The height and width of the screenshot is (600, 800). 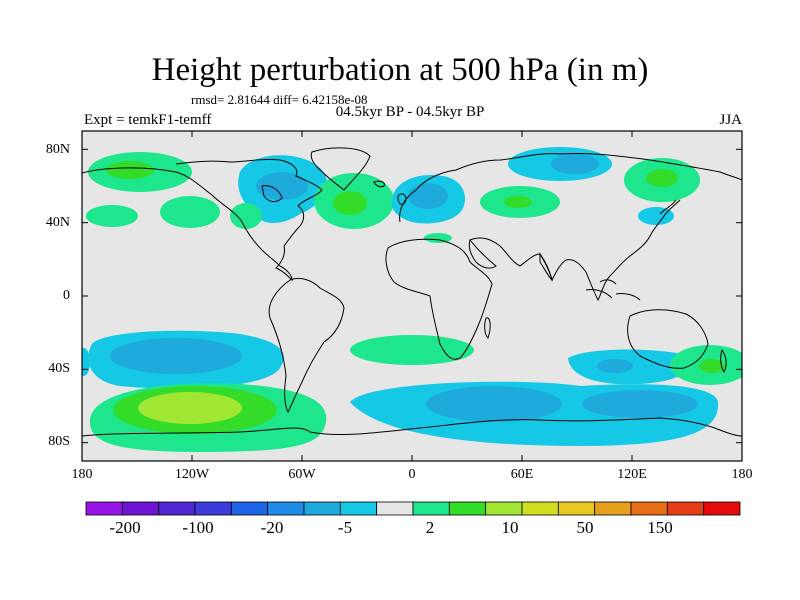 I want to click on lat-tick-label: 80S, so click(x=59, y=441).